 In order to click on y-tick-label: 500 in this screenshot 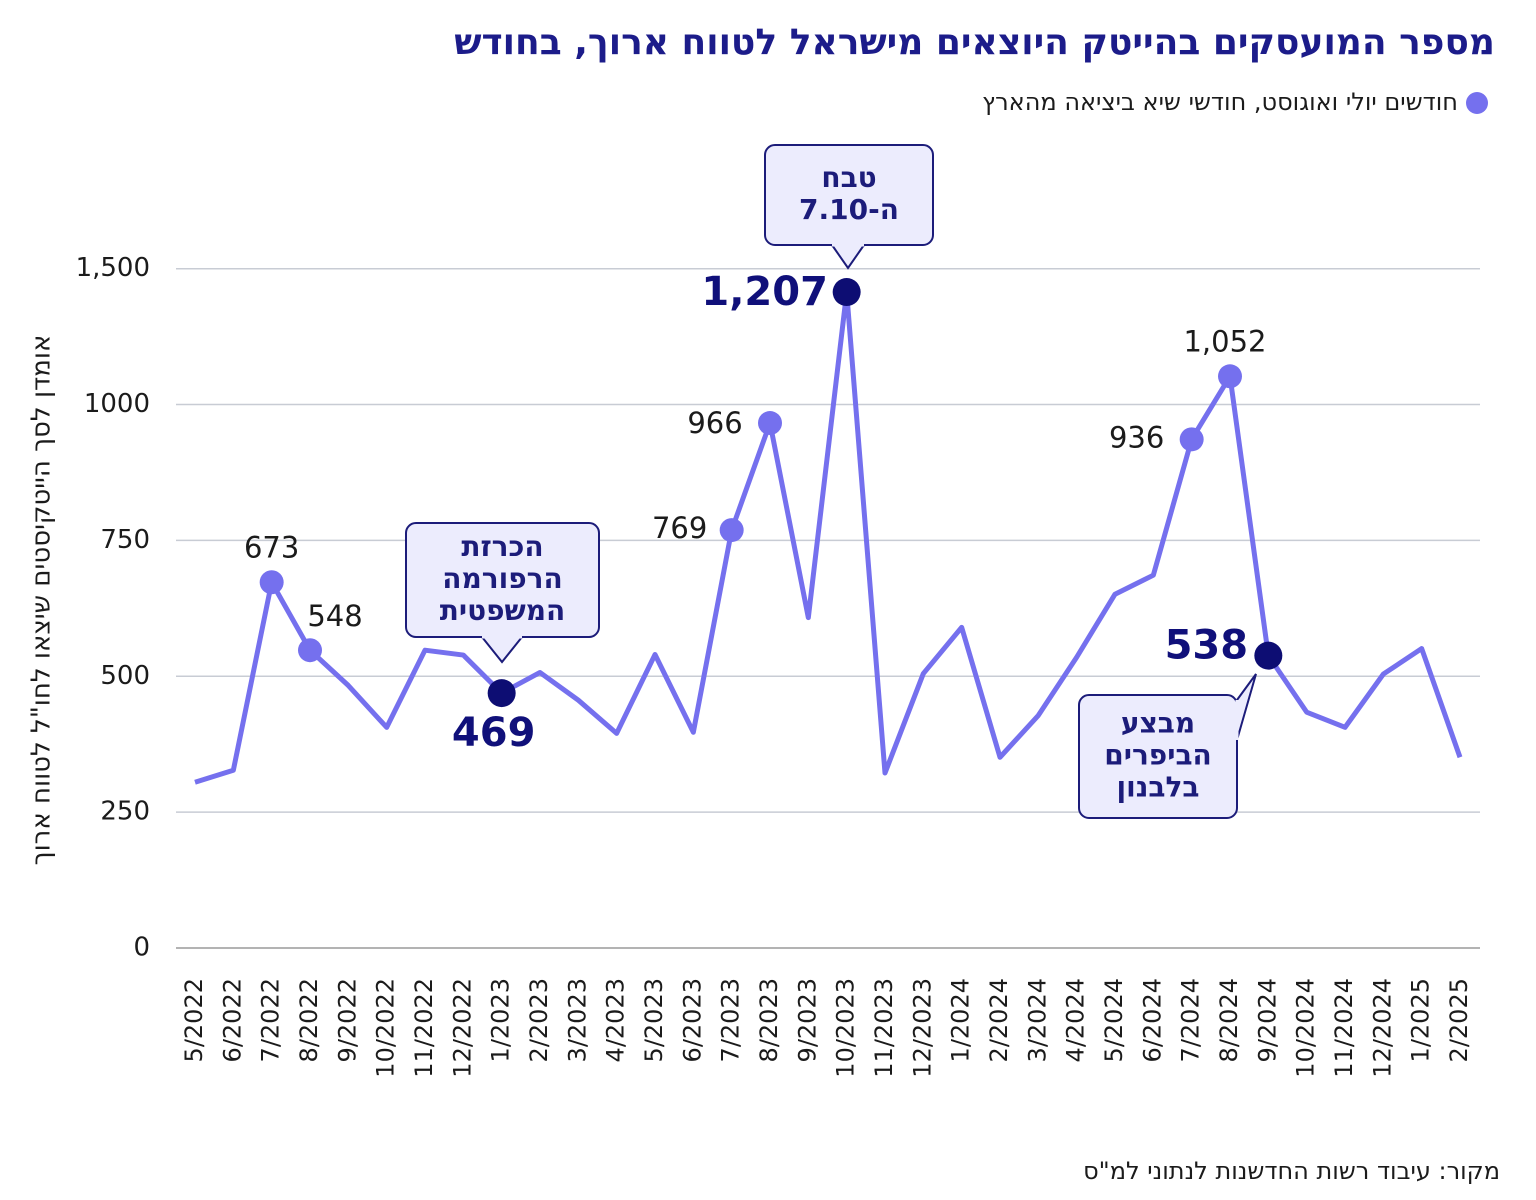, I will do `click(125, 676)`.